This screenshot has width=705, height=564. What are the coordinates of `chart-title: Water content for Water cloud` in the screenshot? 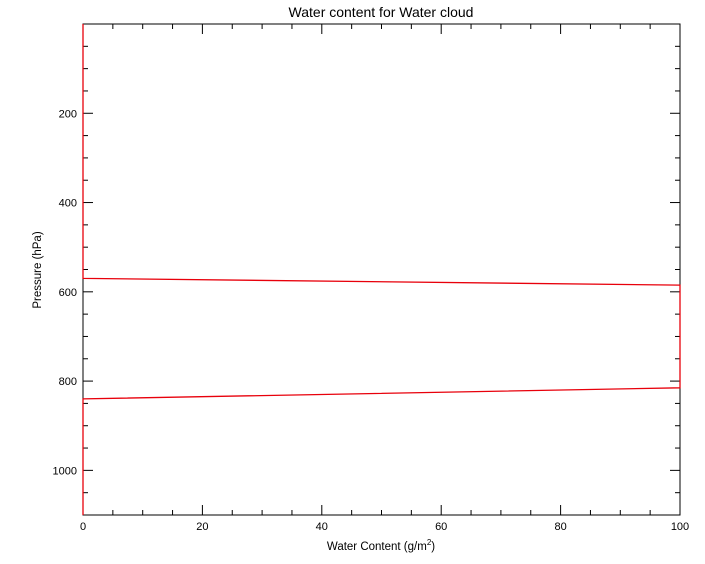 It's located at (381, 12).